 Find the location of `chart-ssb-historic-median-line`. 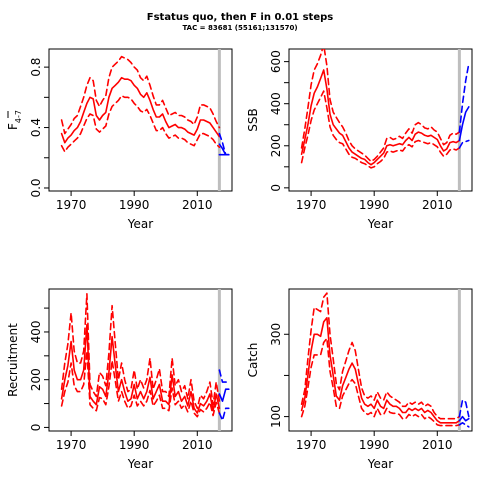

chart-ssb-historic-median-line is located at coordinates (380, 117).